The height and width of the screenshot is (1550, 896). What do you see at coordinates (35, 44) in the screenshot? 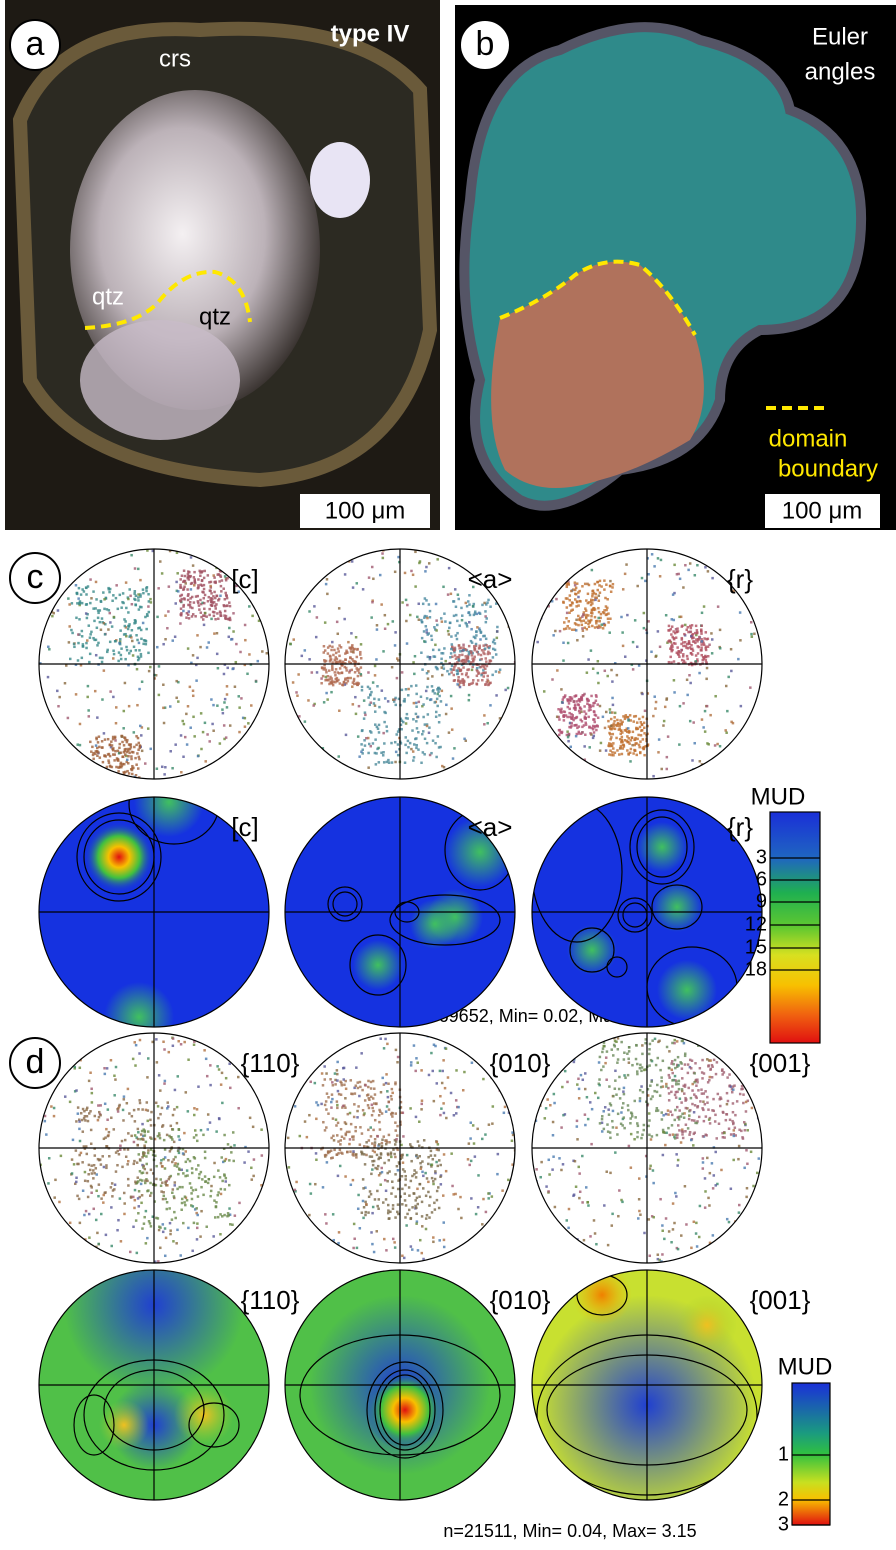
I see `panel-label: a` at bounding box center [35, 44].